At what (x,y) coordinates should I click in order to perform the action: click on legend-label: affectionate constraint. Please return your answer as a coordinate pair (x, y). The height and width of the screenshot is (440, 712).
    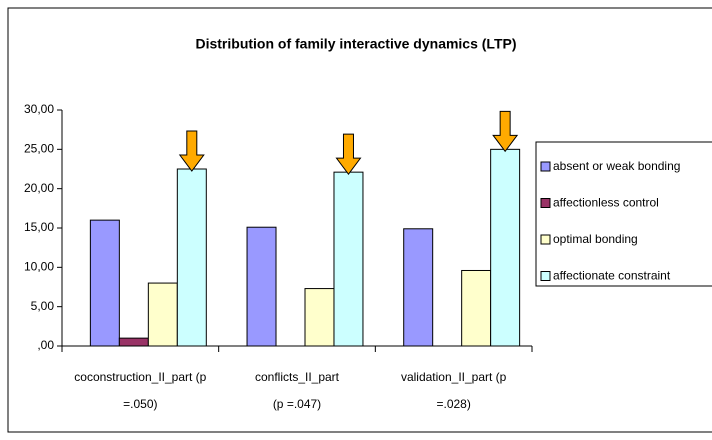
    Looking at the image, I should click on (612, 276).